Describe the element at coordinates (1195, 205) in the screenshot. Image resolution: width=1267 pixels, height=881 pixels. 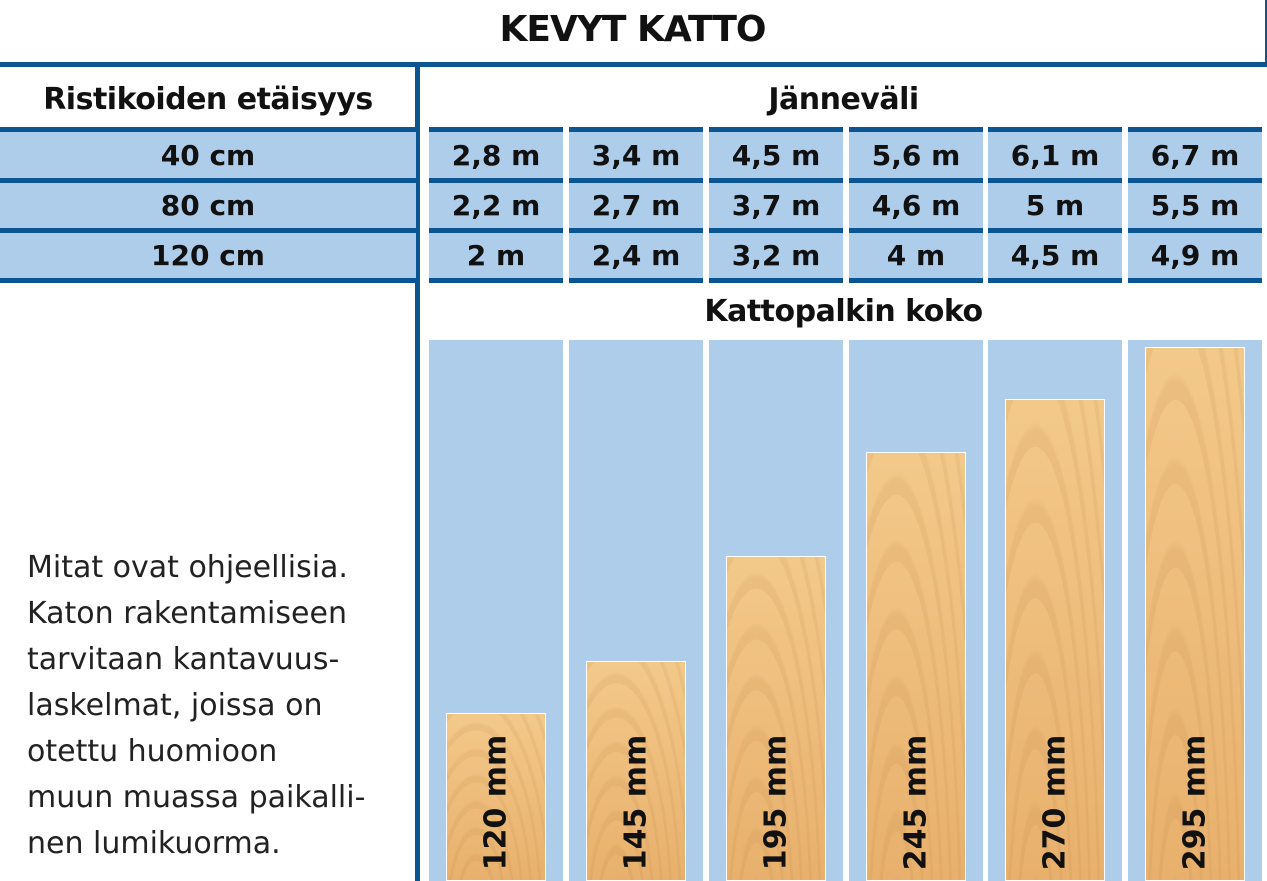
I see `span-cell: 5,5 m` at that location.